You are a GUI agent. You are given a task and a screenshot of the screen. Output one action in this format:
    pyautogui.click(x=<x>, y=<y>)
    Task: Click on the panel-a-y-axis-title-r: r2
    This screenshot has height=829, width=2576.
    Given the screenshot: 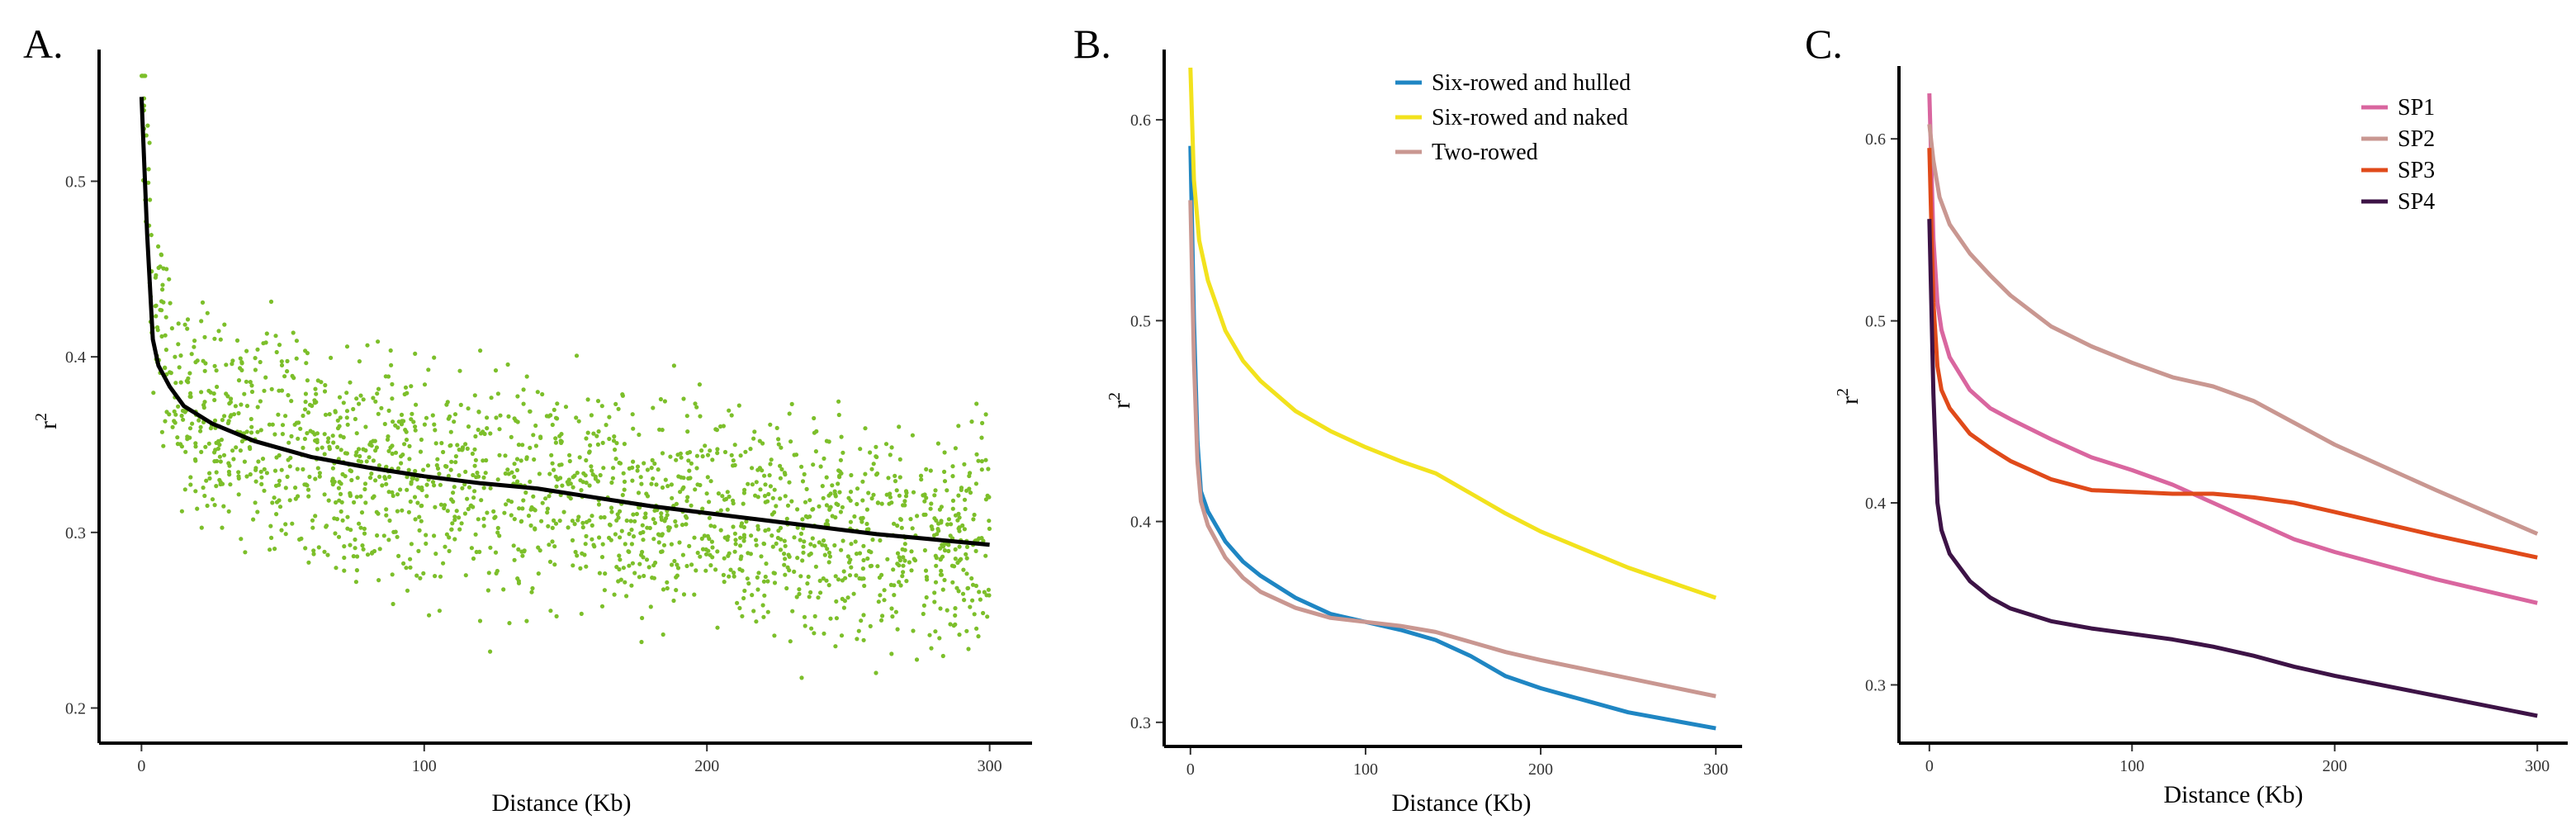 What is the action you would take?
    pyautogui.click(x=47, y=421)
    